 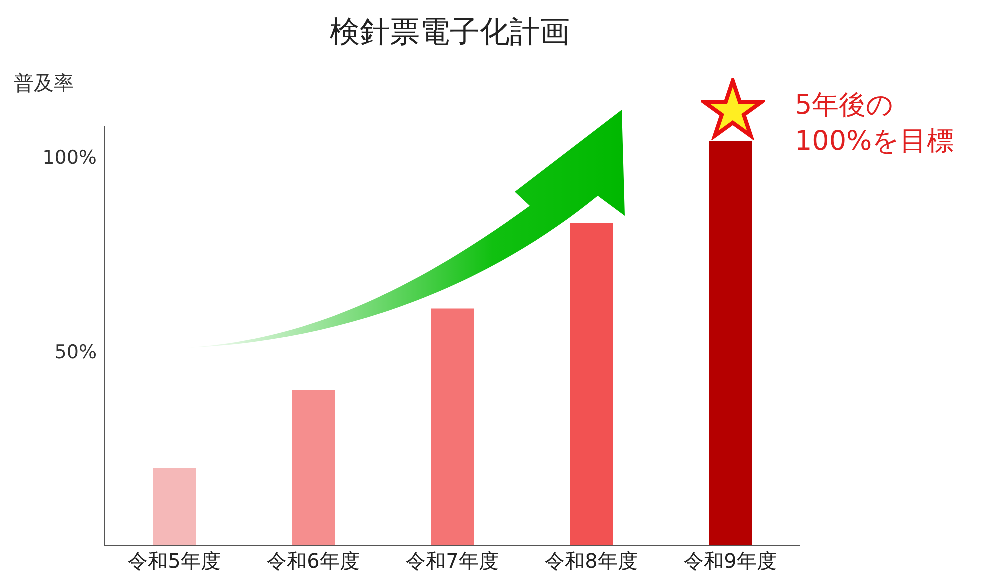 I want to click on x-tick-label: 令和8年度, so click(x=591, y=561).